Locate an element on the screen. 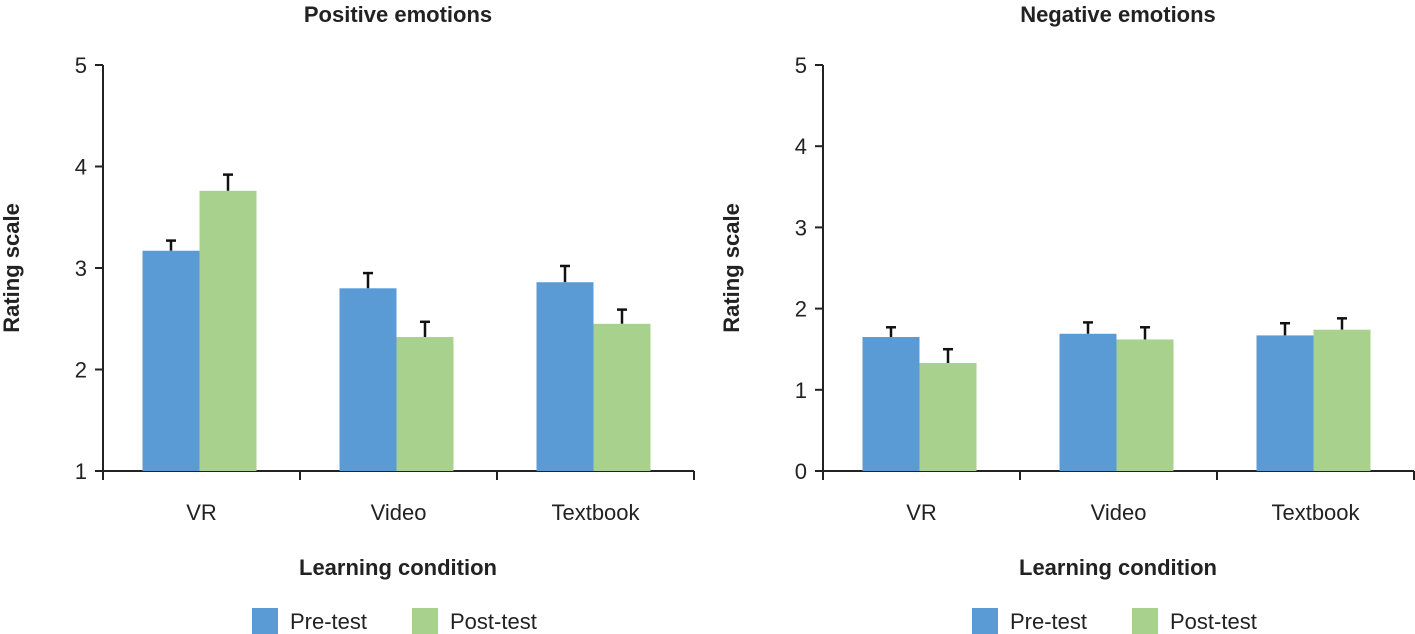 The height and width of the screenshot is (634, 1415). chart-title: Positive emotions is located at coordinates (398, 14).